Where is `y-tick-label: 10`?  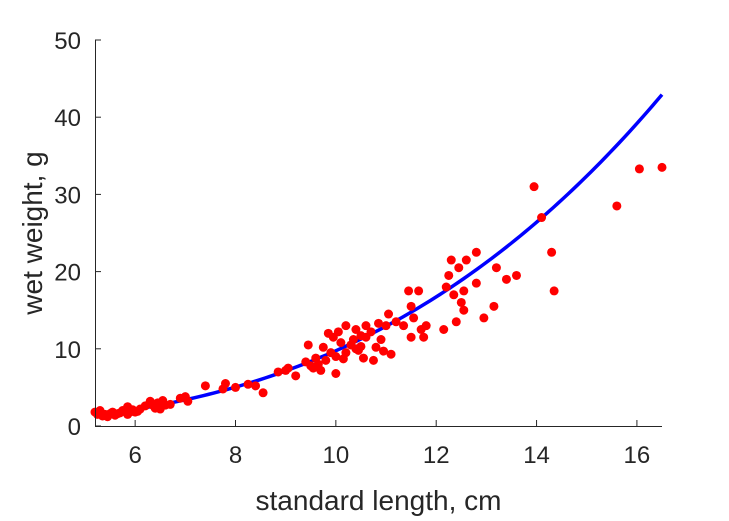 y-tick-label: 10 is located at coordinates (67, 350).